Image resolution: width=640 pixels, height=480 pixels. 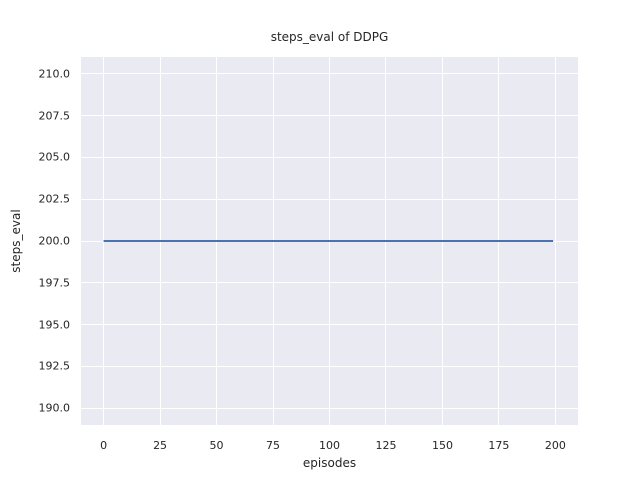 I want to click on data-series-svg, so click(x=328, y=241).